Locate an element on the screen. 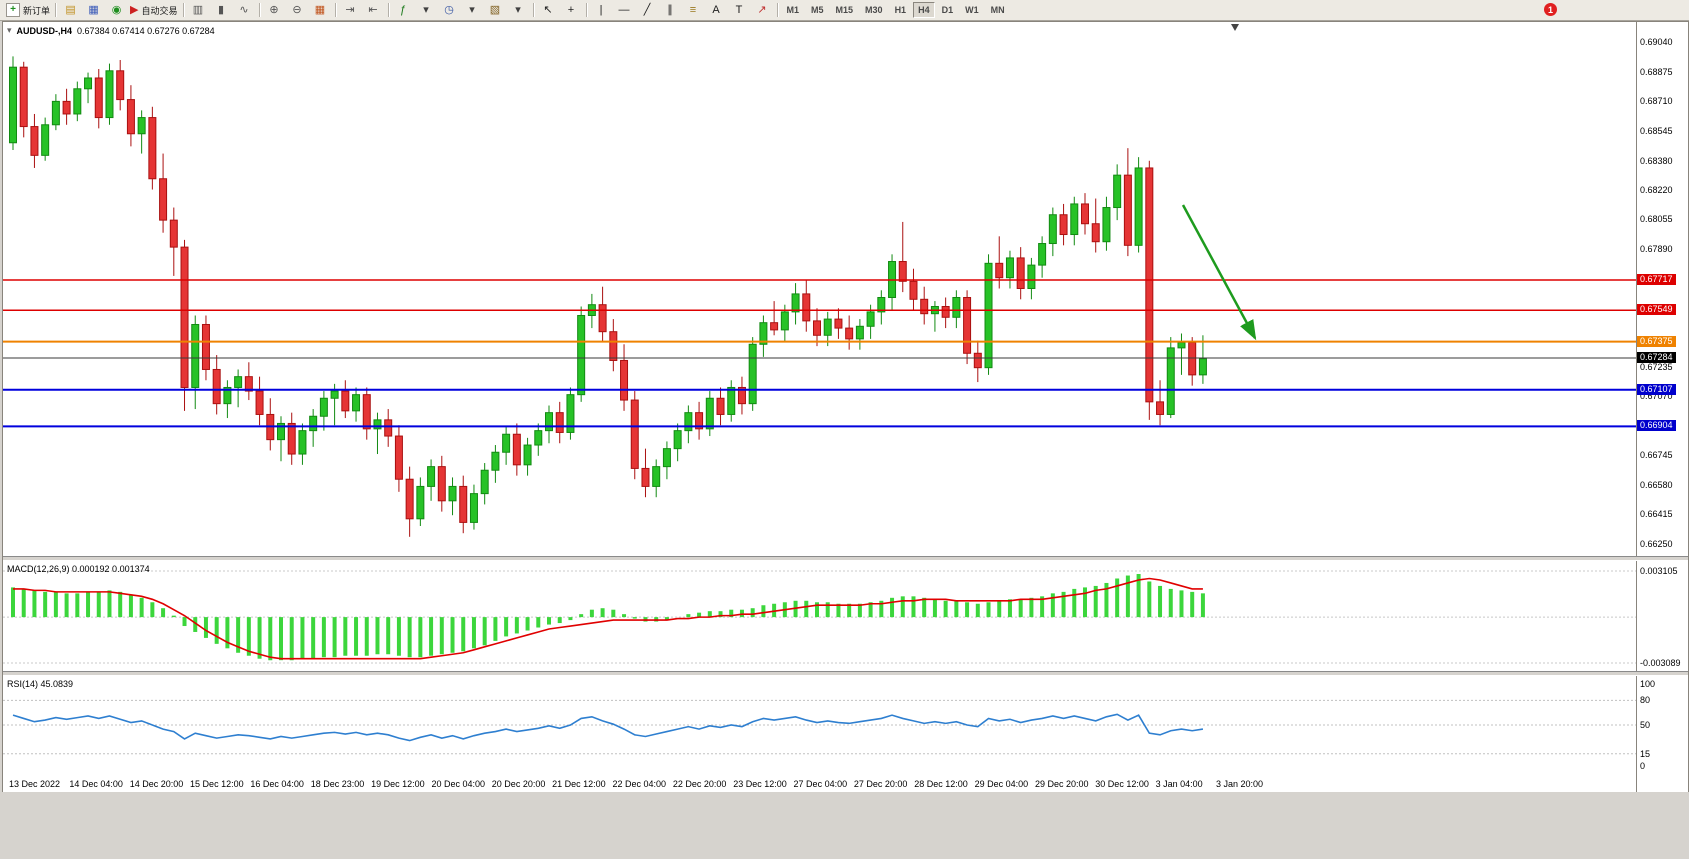 The image size is (1689, 859). chart-ohlc: 0.67384 0.67414 0.67276 0.67284 is located at coordinates (146, 30).